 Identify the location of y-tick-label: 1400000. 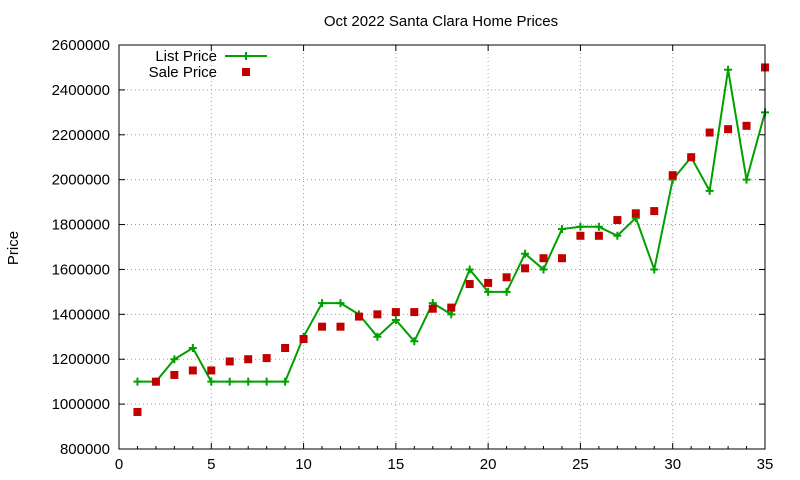
(81, 314).